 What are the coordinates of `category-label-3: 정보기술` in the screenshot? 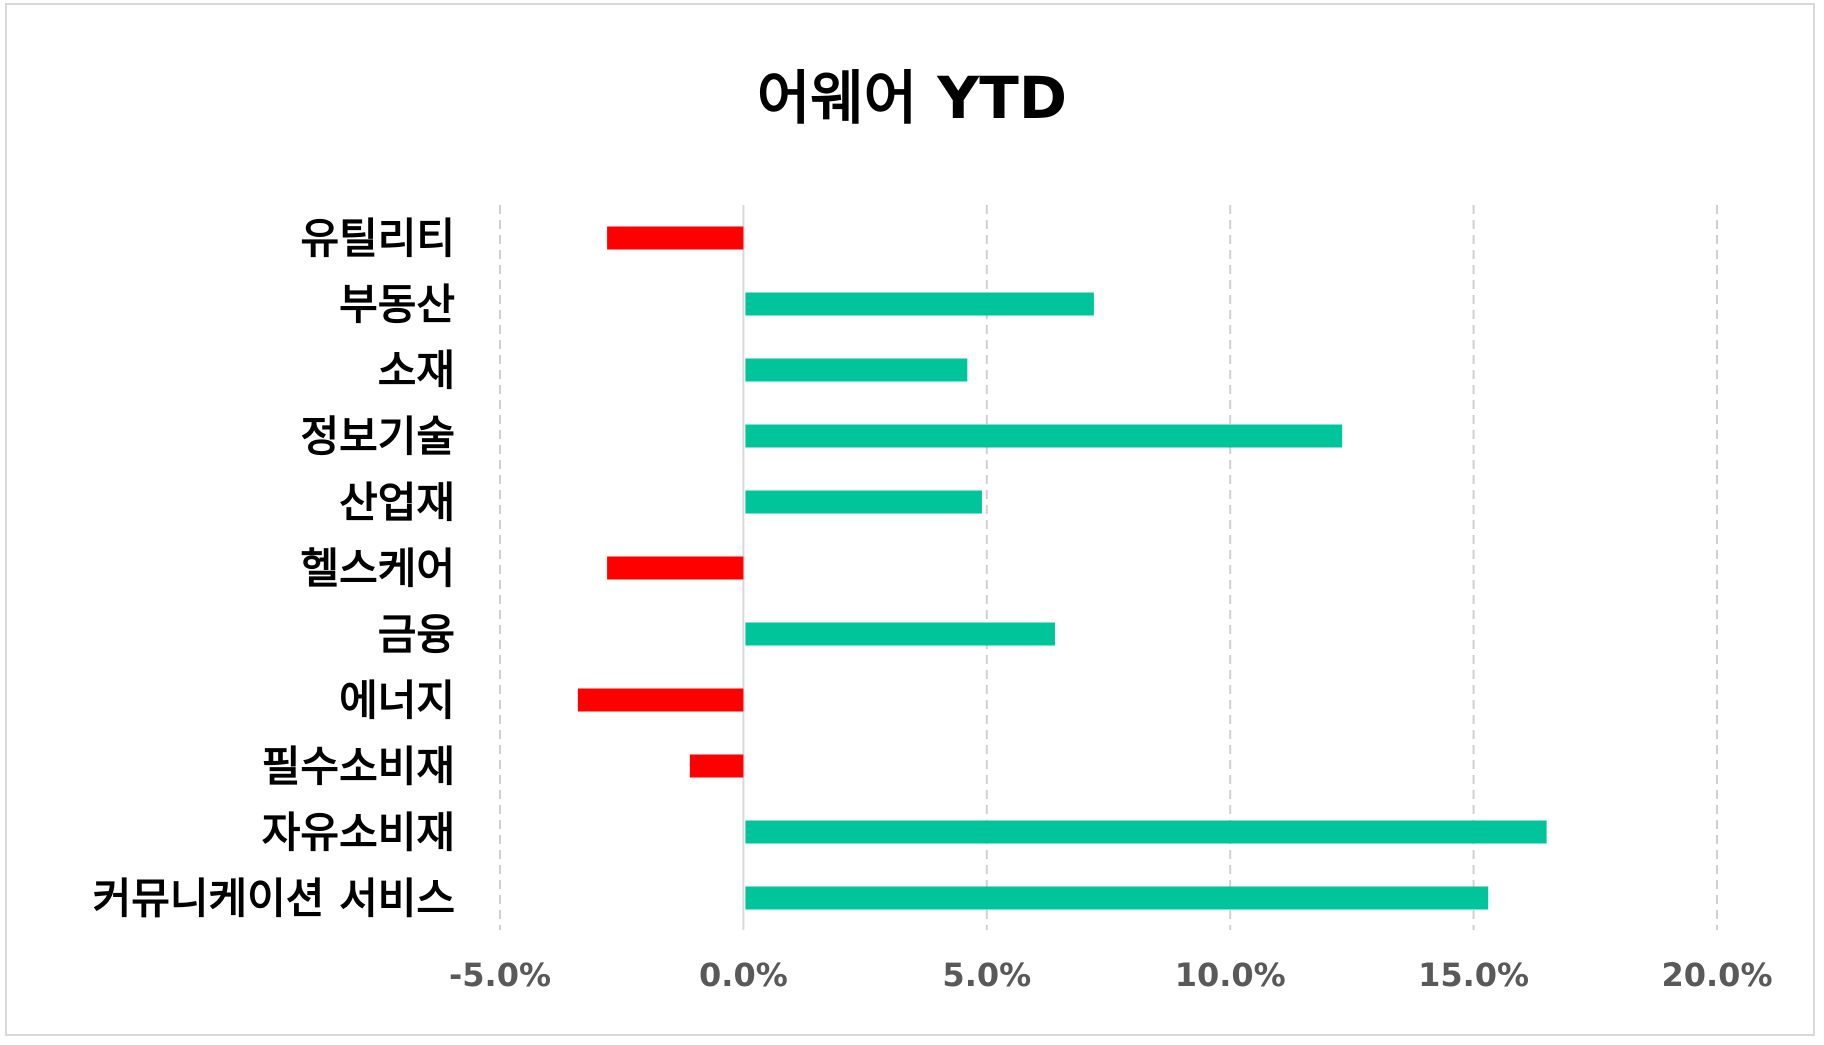 It's located at (377, 436).